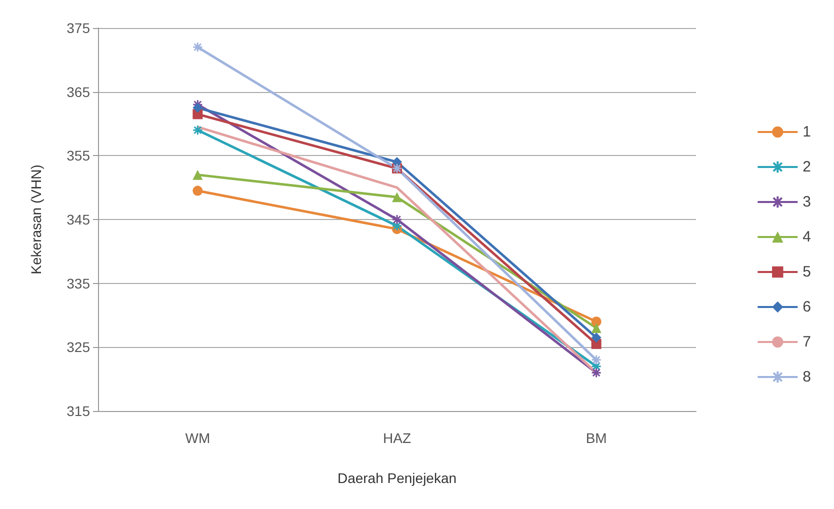 Image resolution: width=834 pixels, height=509 pixels. Describe the element at coordinates (78, 28) in the screenshot. I see `y-tick-label: 375` at that location.